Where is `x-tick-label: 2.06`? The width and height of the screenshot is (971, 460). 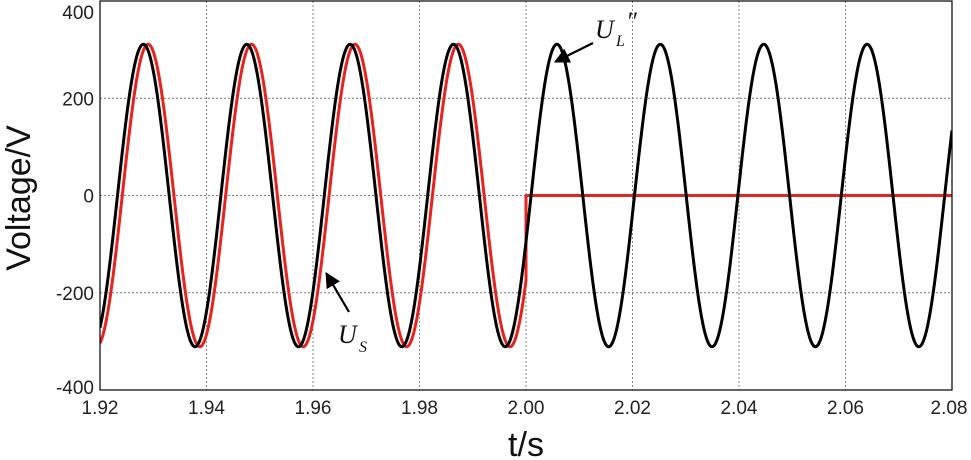 x-tick-label: 2.06 is located at coordinates (845, 408).